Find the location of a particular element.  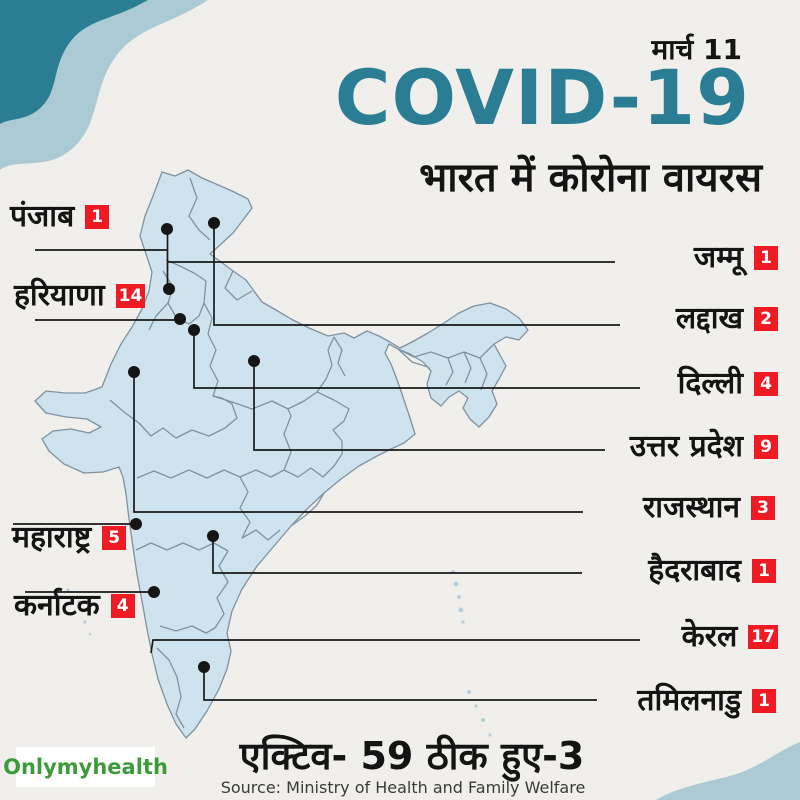

state-label-tamilnadu: तमिलनाडु 1 is located at coordinates (706, 701).